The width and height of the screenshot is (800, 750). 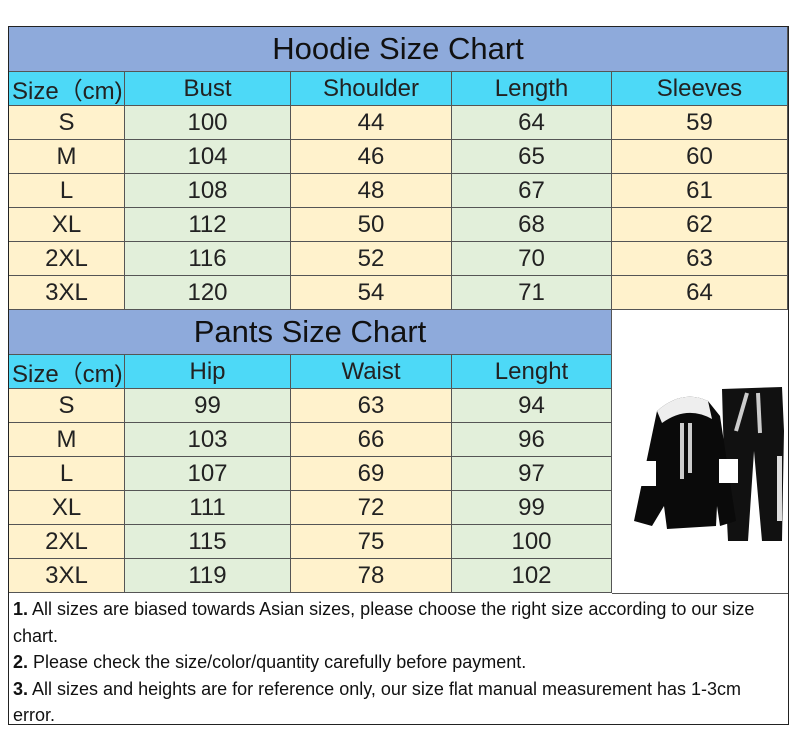 I want to click on note-number: 3., so click(x=21, y=688).